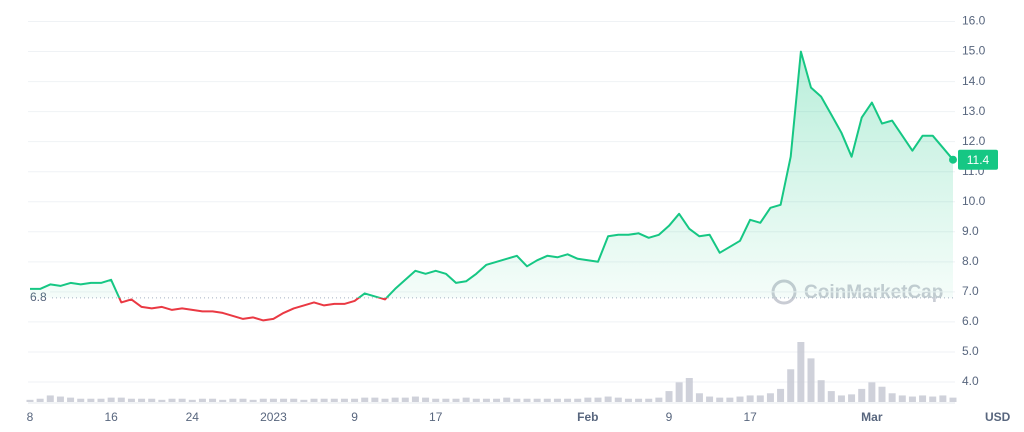 This screenshot has height=432, width=1024. I want to click on y-tick-label: 4.0, so click(970, 381).